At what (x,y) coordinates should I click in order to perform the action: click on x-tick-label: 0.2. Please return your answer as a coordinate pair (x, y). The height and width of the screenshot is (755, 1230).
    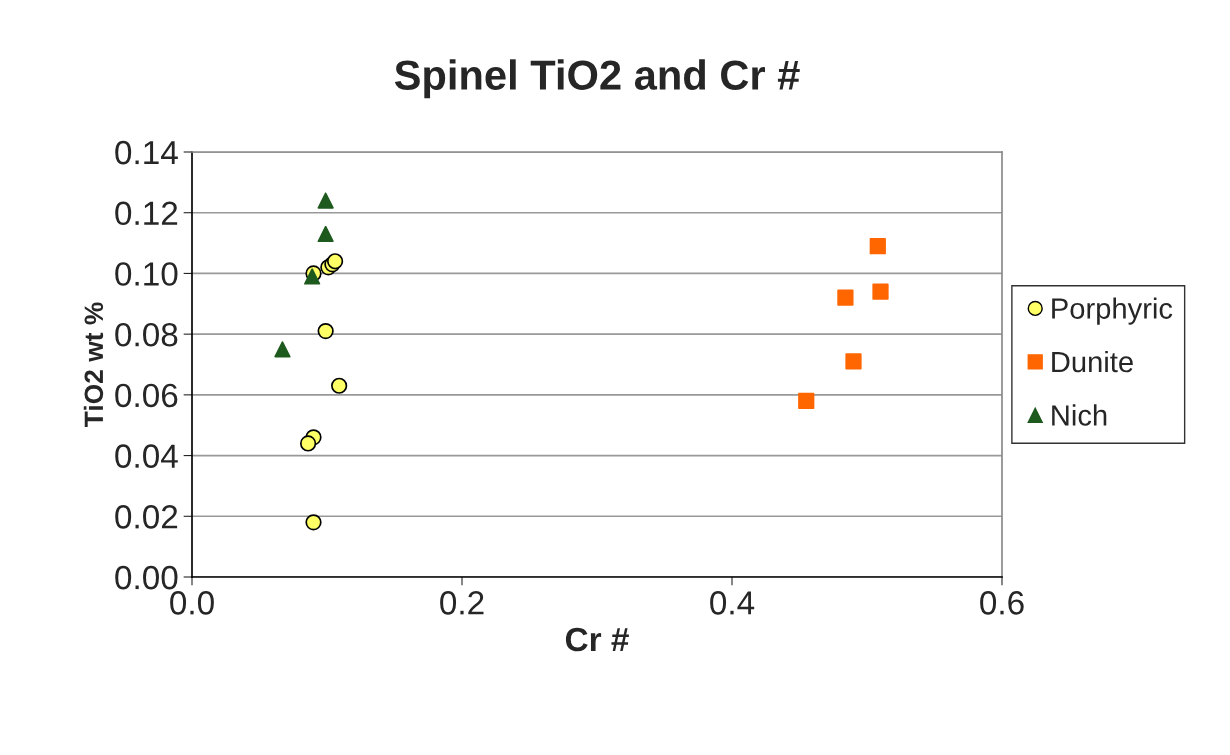
    Looking at the image, I should click on (462, 603).